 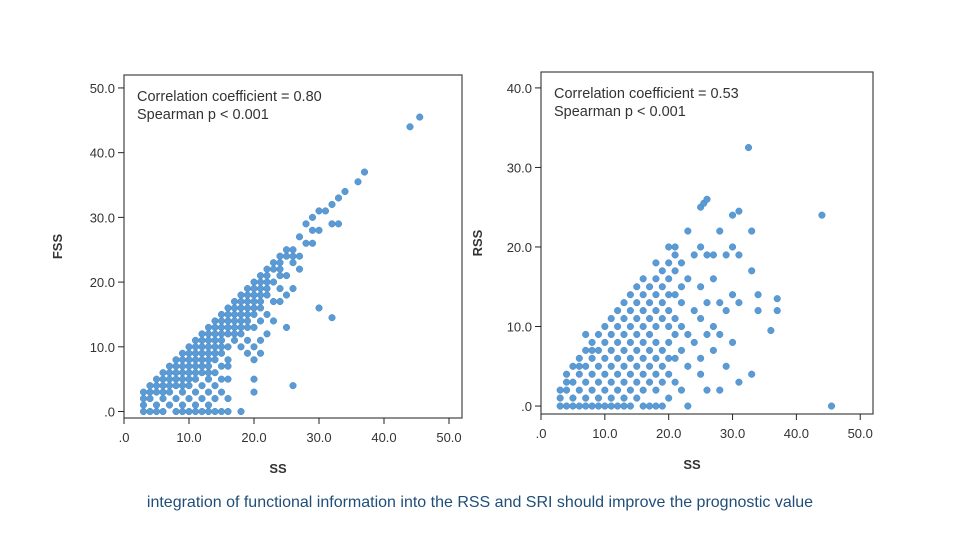 What do you see at coordinates (102, 217) in the screenshot?
I see `y-tick-label: 30.0` at bounding box center [102, 217].